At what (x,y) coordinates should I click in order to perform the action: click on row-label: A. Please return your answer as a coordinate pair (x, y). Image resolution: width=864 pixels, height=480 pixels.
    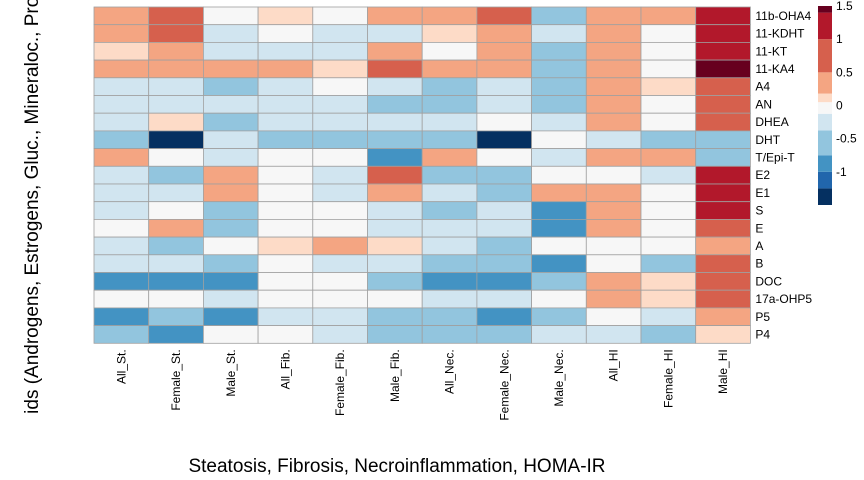
    Looking at the image, I should click on (759, 246).